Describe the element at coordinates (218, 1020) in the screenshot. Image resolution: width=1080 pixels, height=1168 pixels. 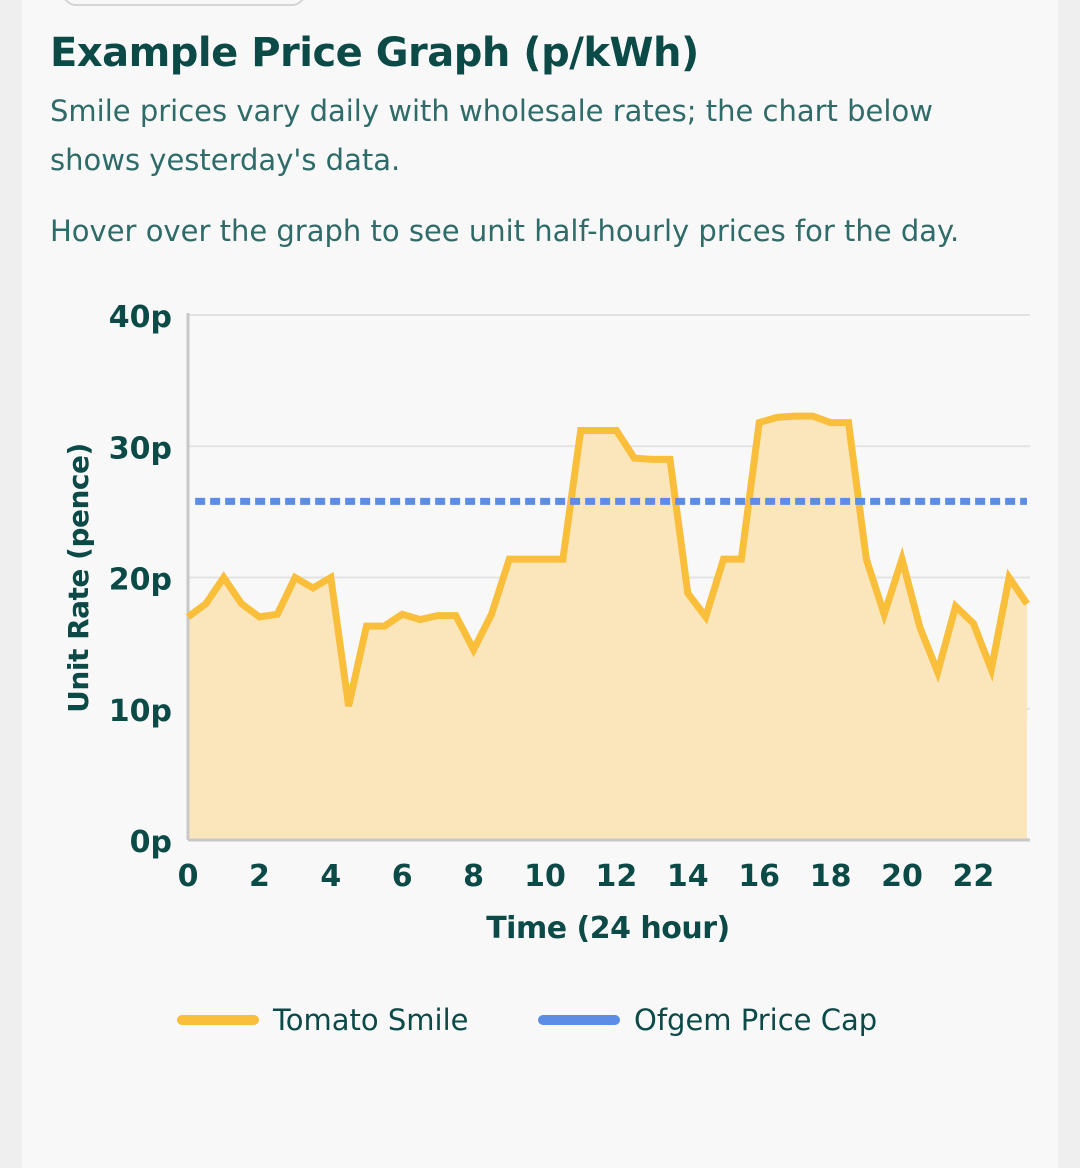
I see `legend-swatch-tomato-smile` at that location.